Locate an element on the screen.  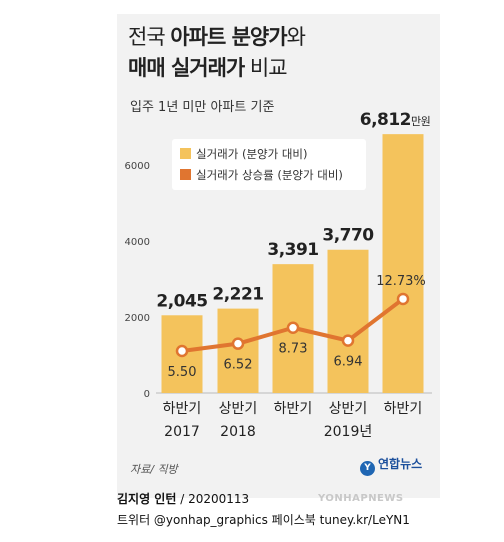
title-emphasis-1: 아파트 분양가 is located at coordinates (228, 37).